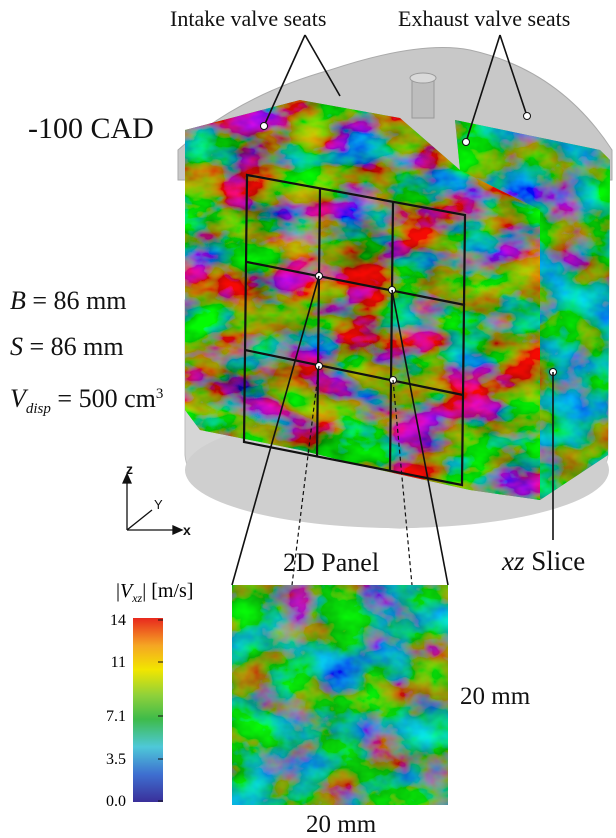 The image size is (616, 838). I want to click on panel-grid, so click(354, 330).